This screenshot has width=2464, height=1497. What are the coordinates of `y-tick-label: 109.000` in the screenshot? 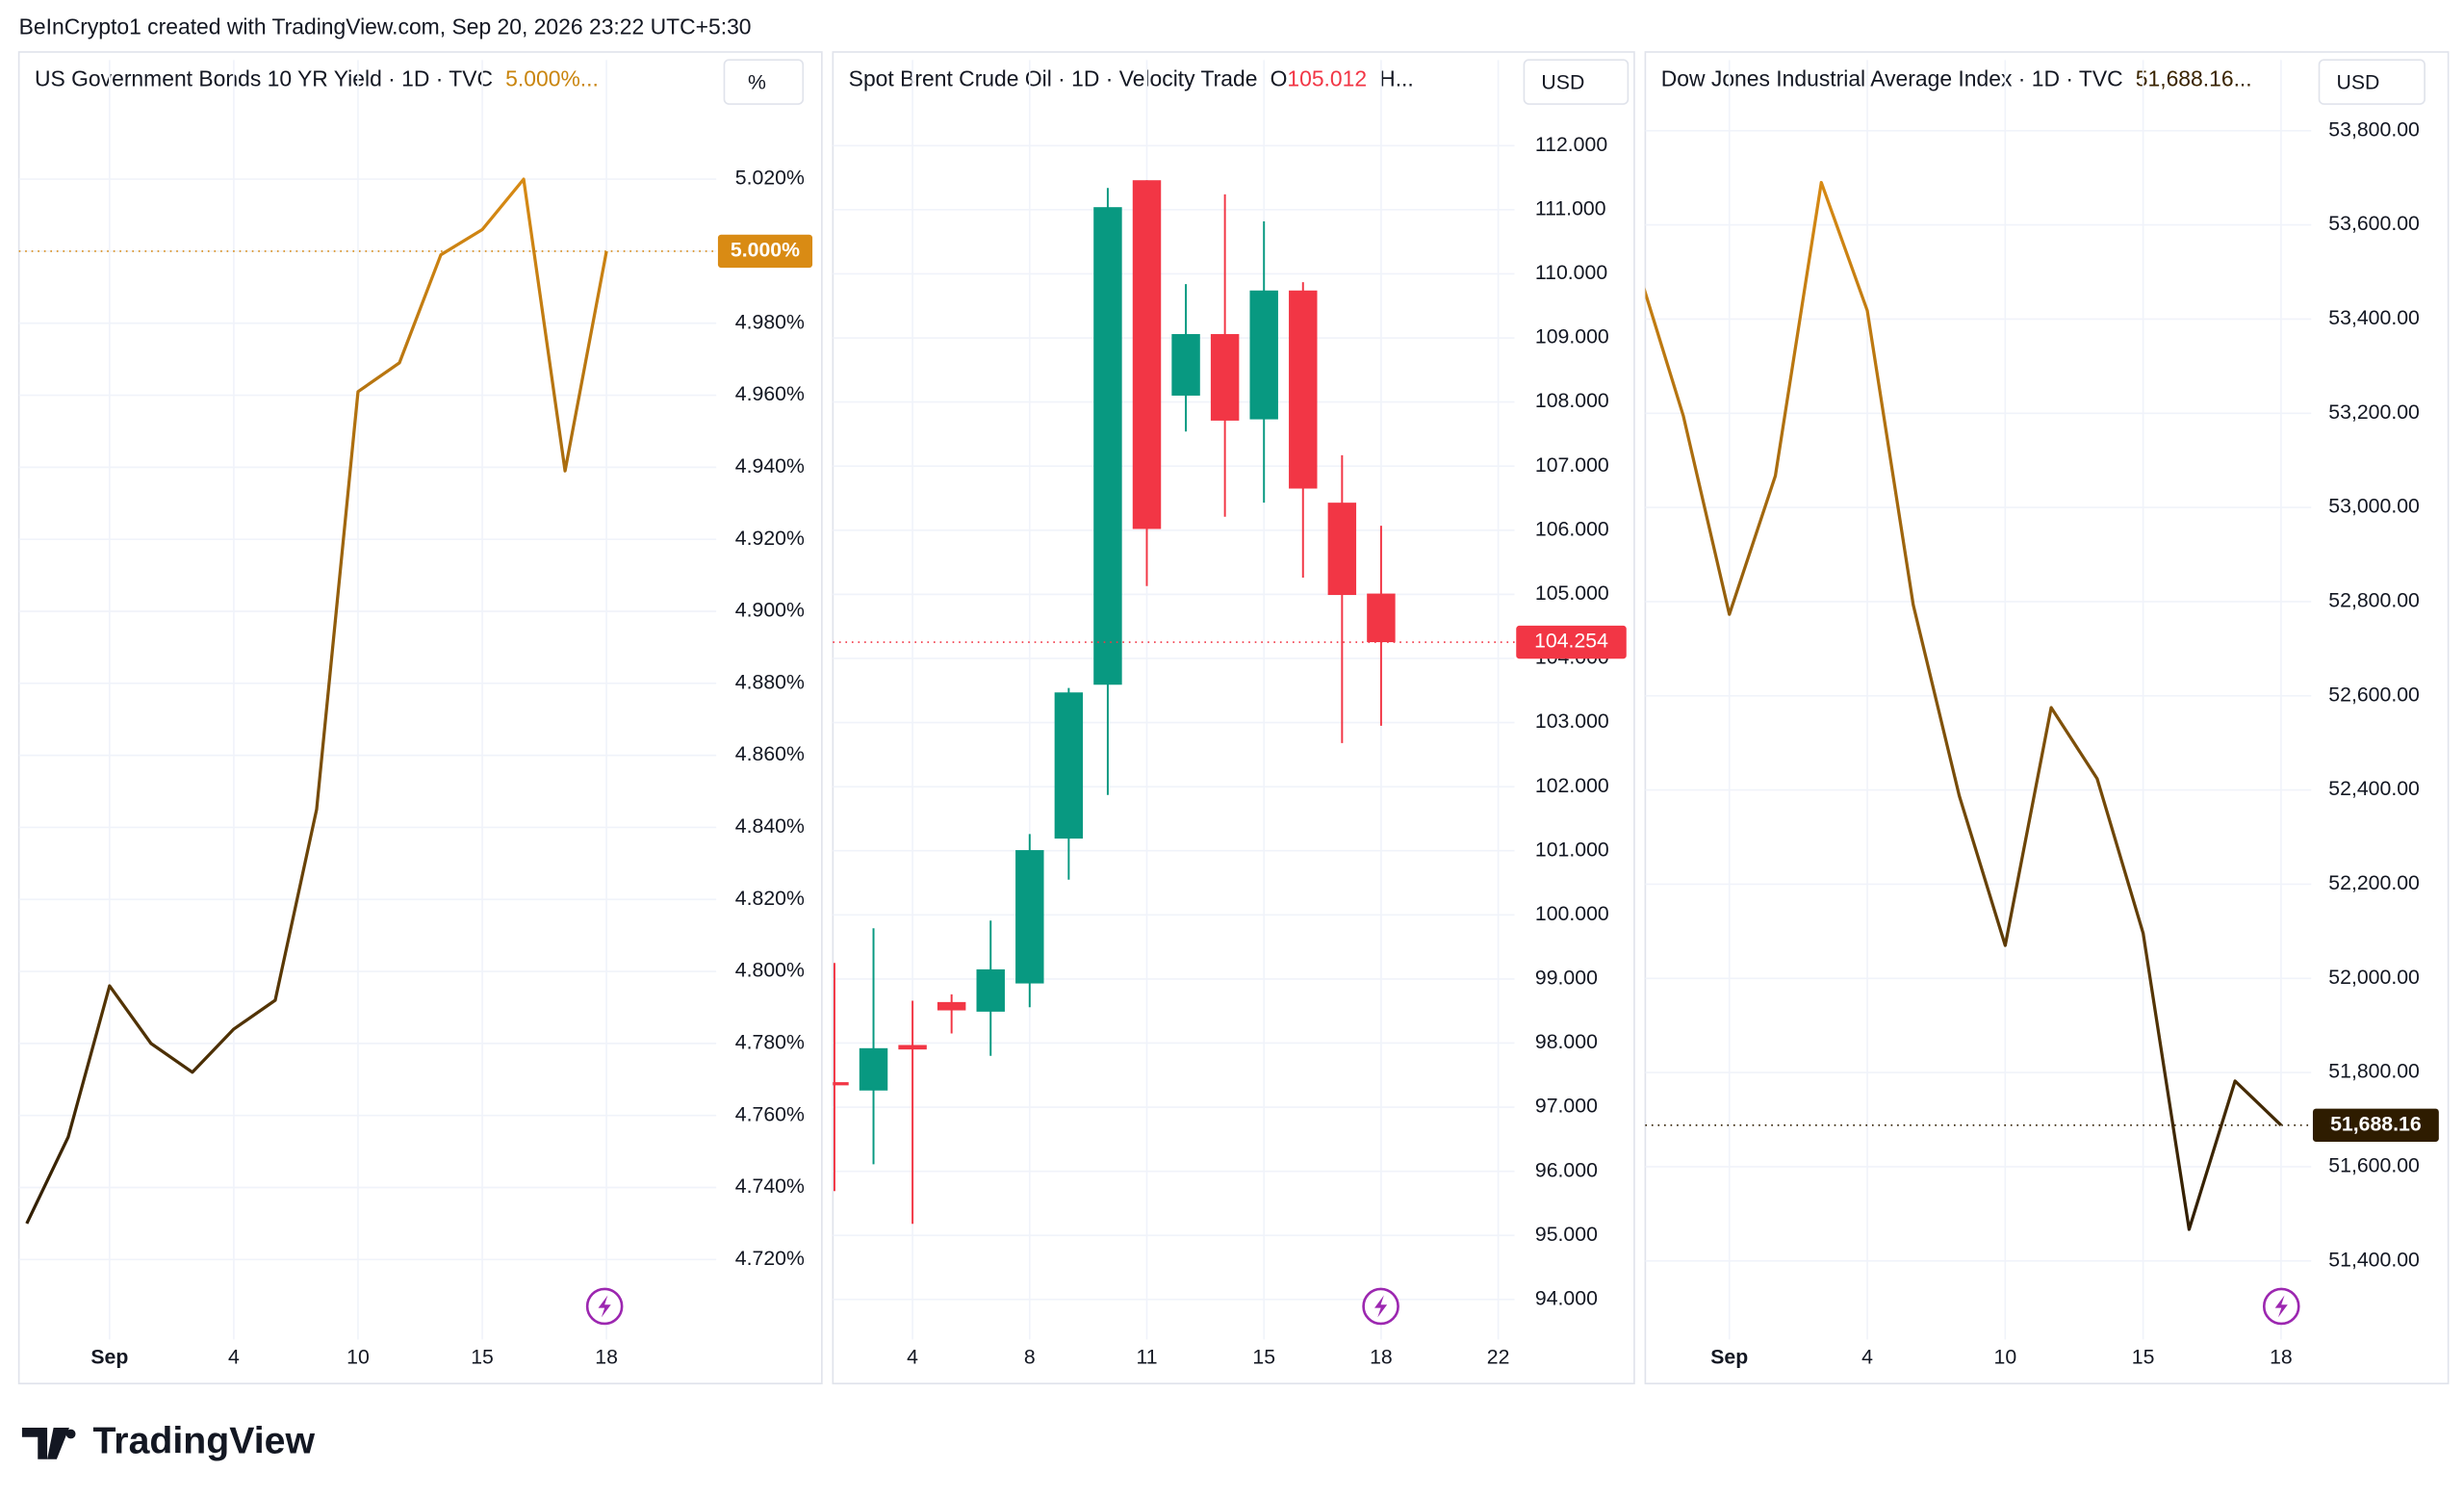 It's located at (1572, 336).